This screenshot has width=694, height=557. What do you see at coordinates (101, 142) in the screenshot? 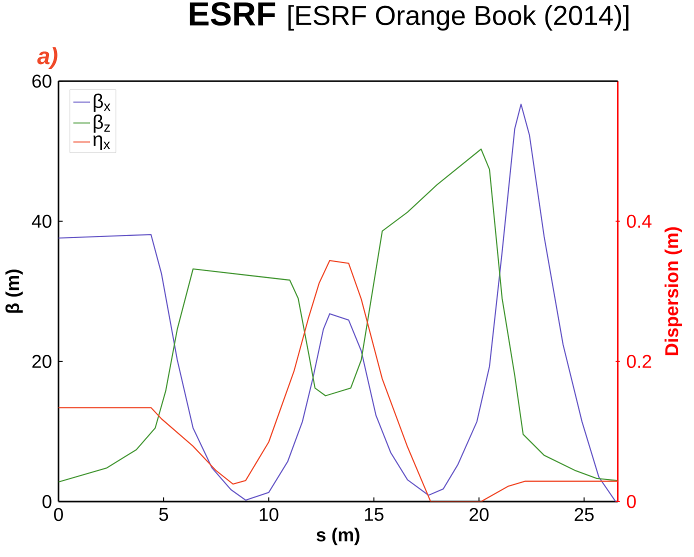
I see `legend-label: η$_{x}$` at bounding box center [101, 142].